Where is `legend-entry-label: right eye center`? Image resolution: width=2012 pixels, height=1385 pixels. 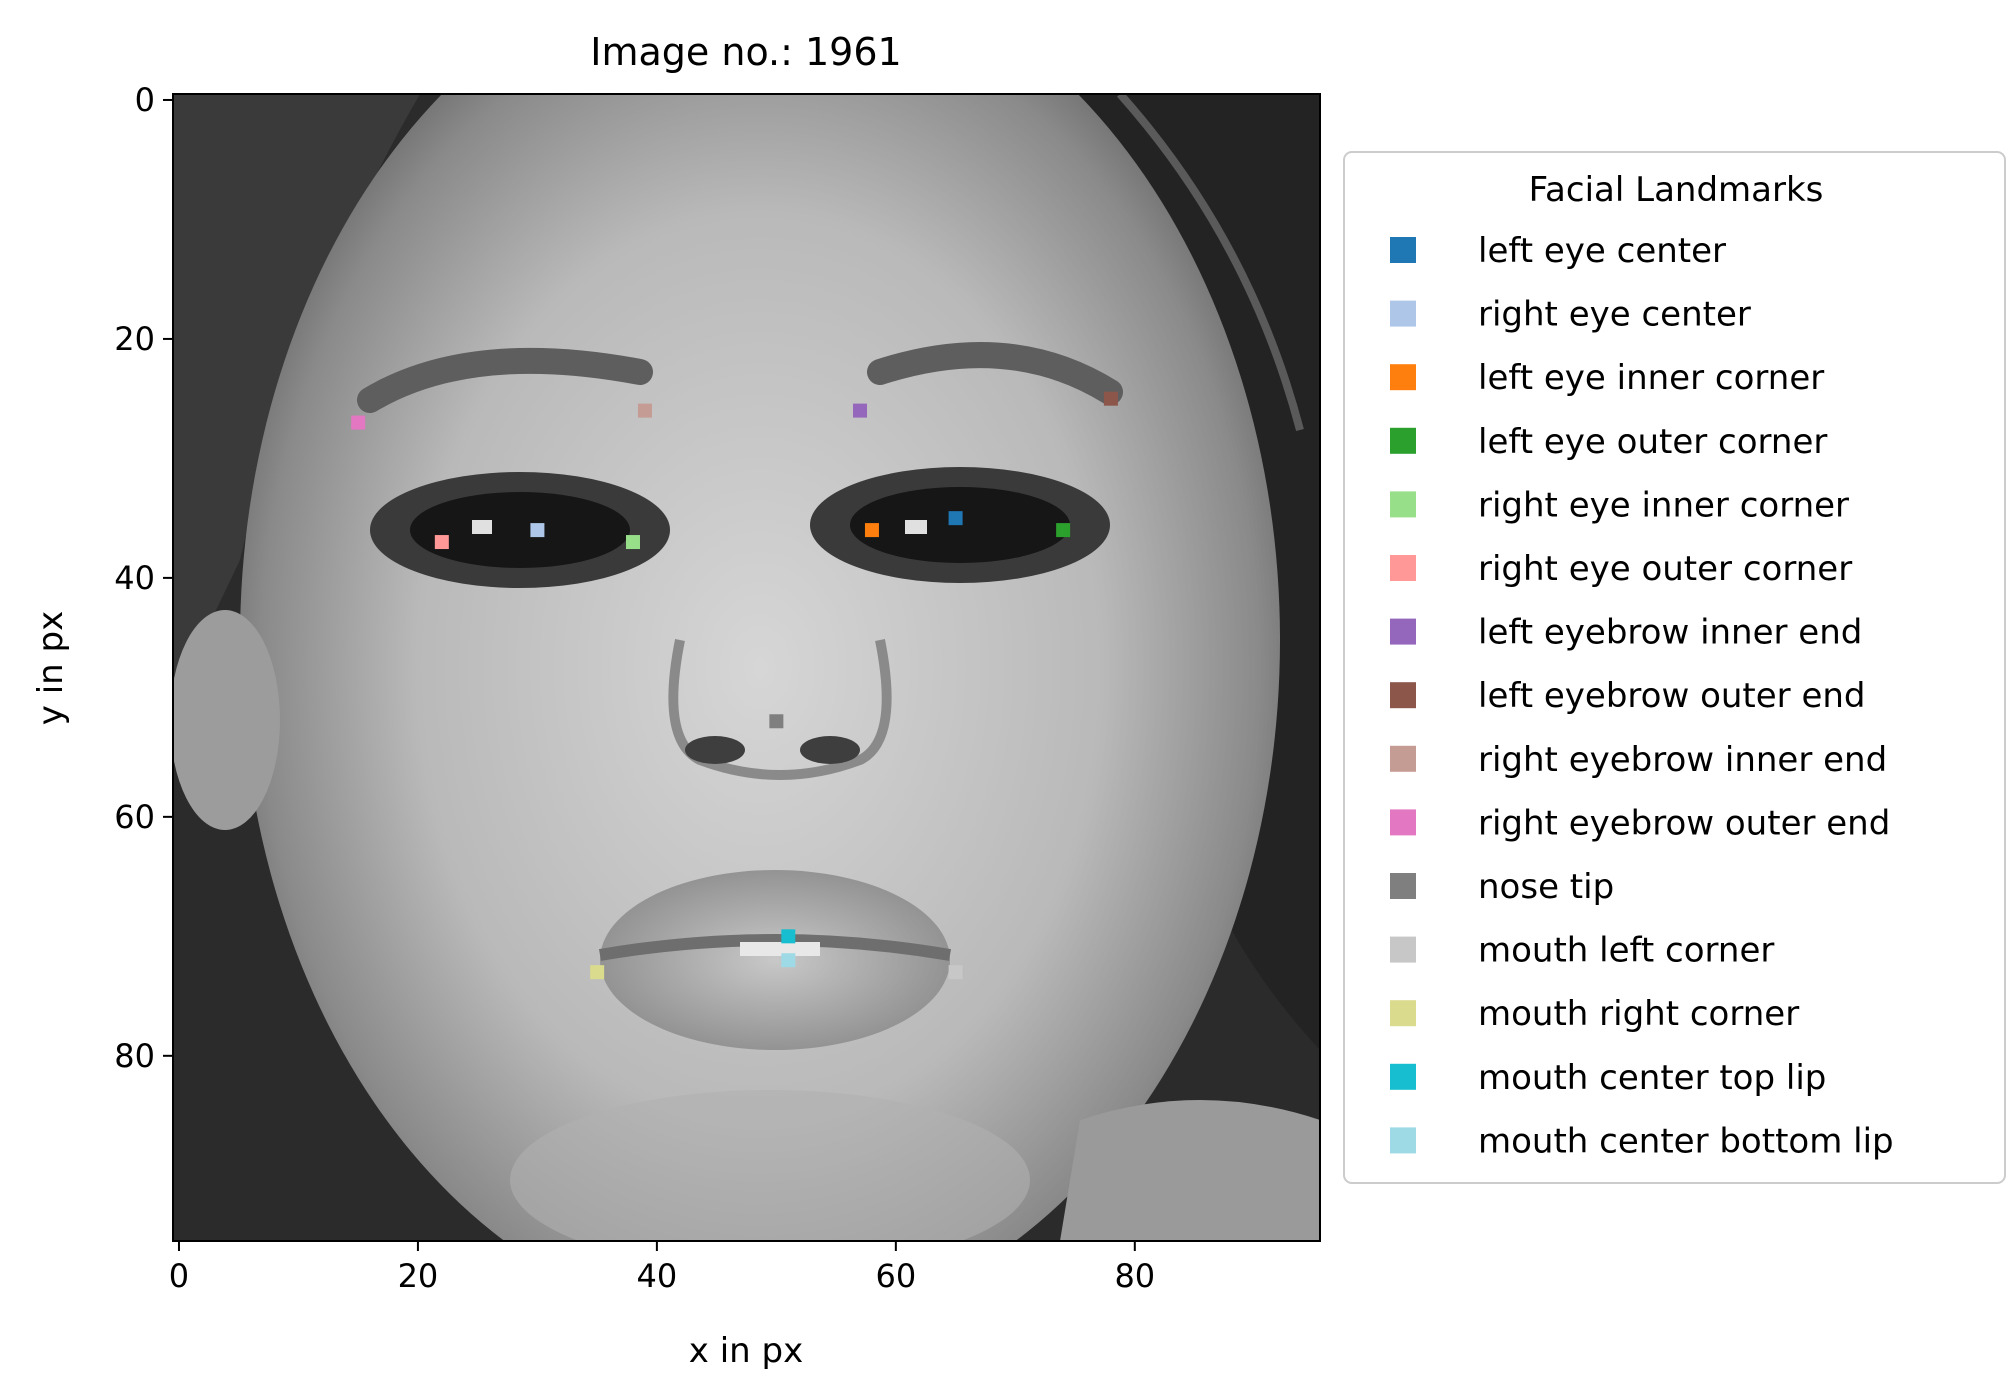
legend-entry-label: right eye center is located at coordinates (1614, 315).